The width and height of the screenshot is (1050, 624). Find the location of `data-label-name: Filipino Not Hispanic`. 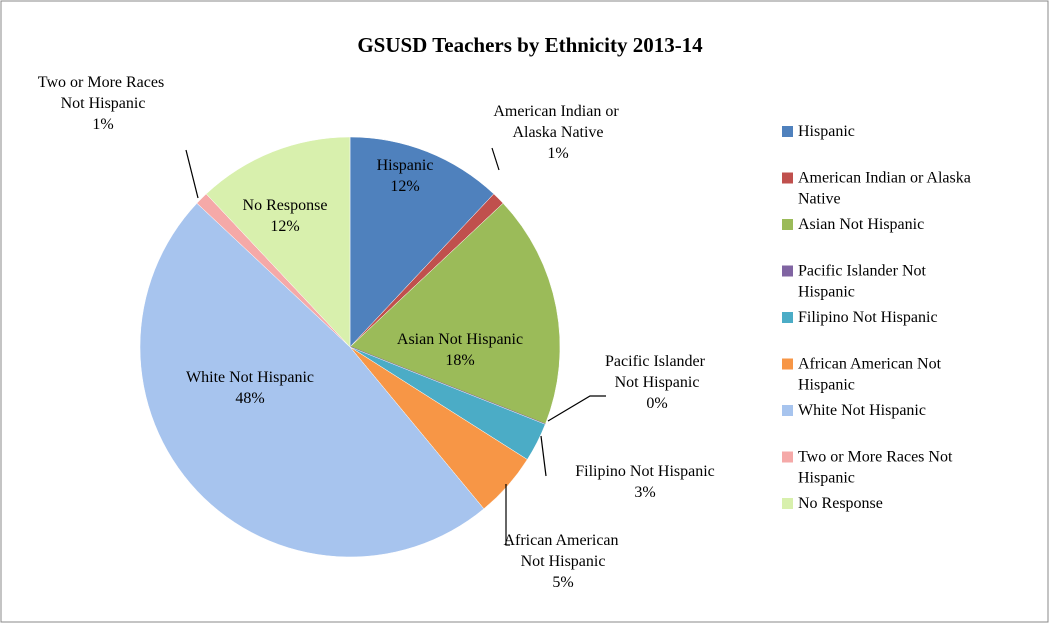

data-label-name: Filipino Not Hispanic is located at coordinates (645, 471).